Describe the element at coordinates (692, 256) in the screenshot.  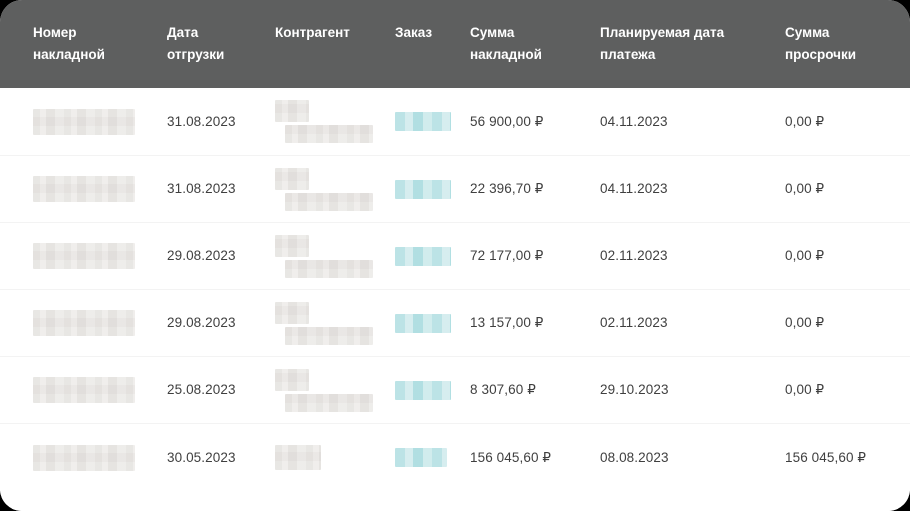
I see `cell-planned-payment-date: 02.11.2023` at that location.